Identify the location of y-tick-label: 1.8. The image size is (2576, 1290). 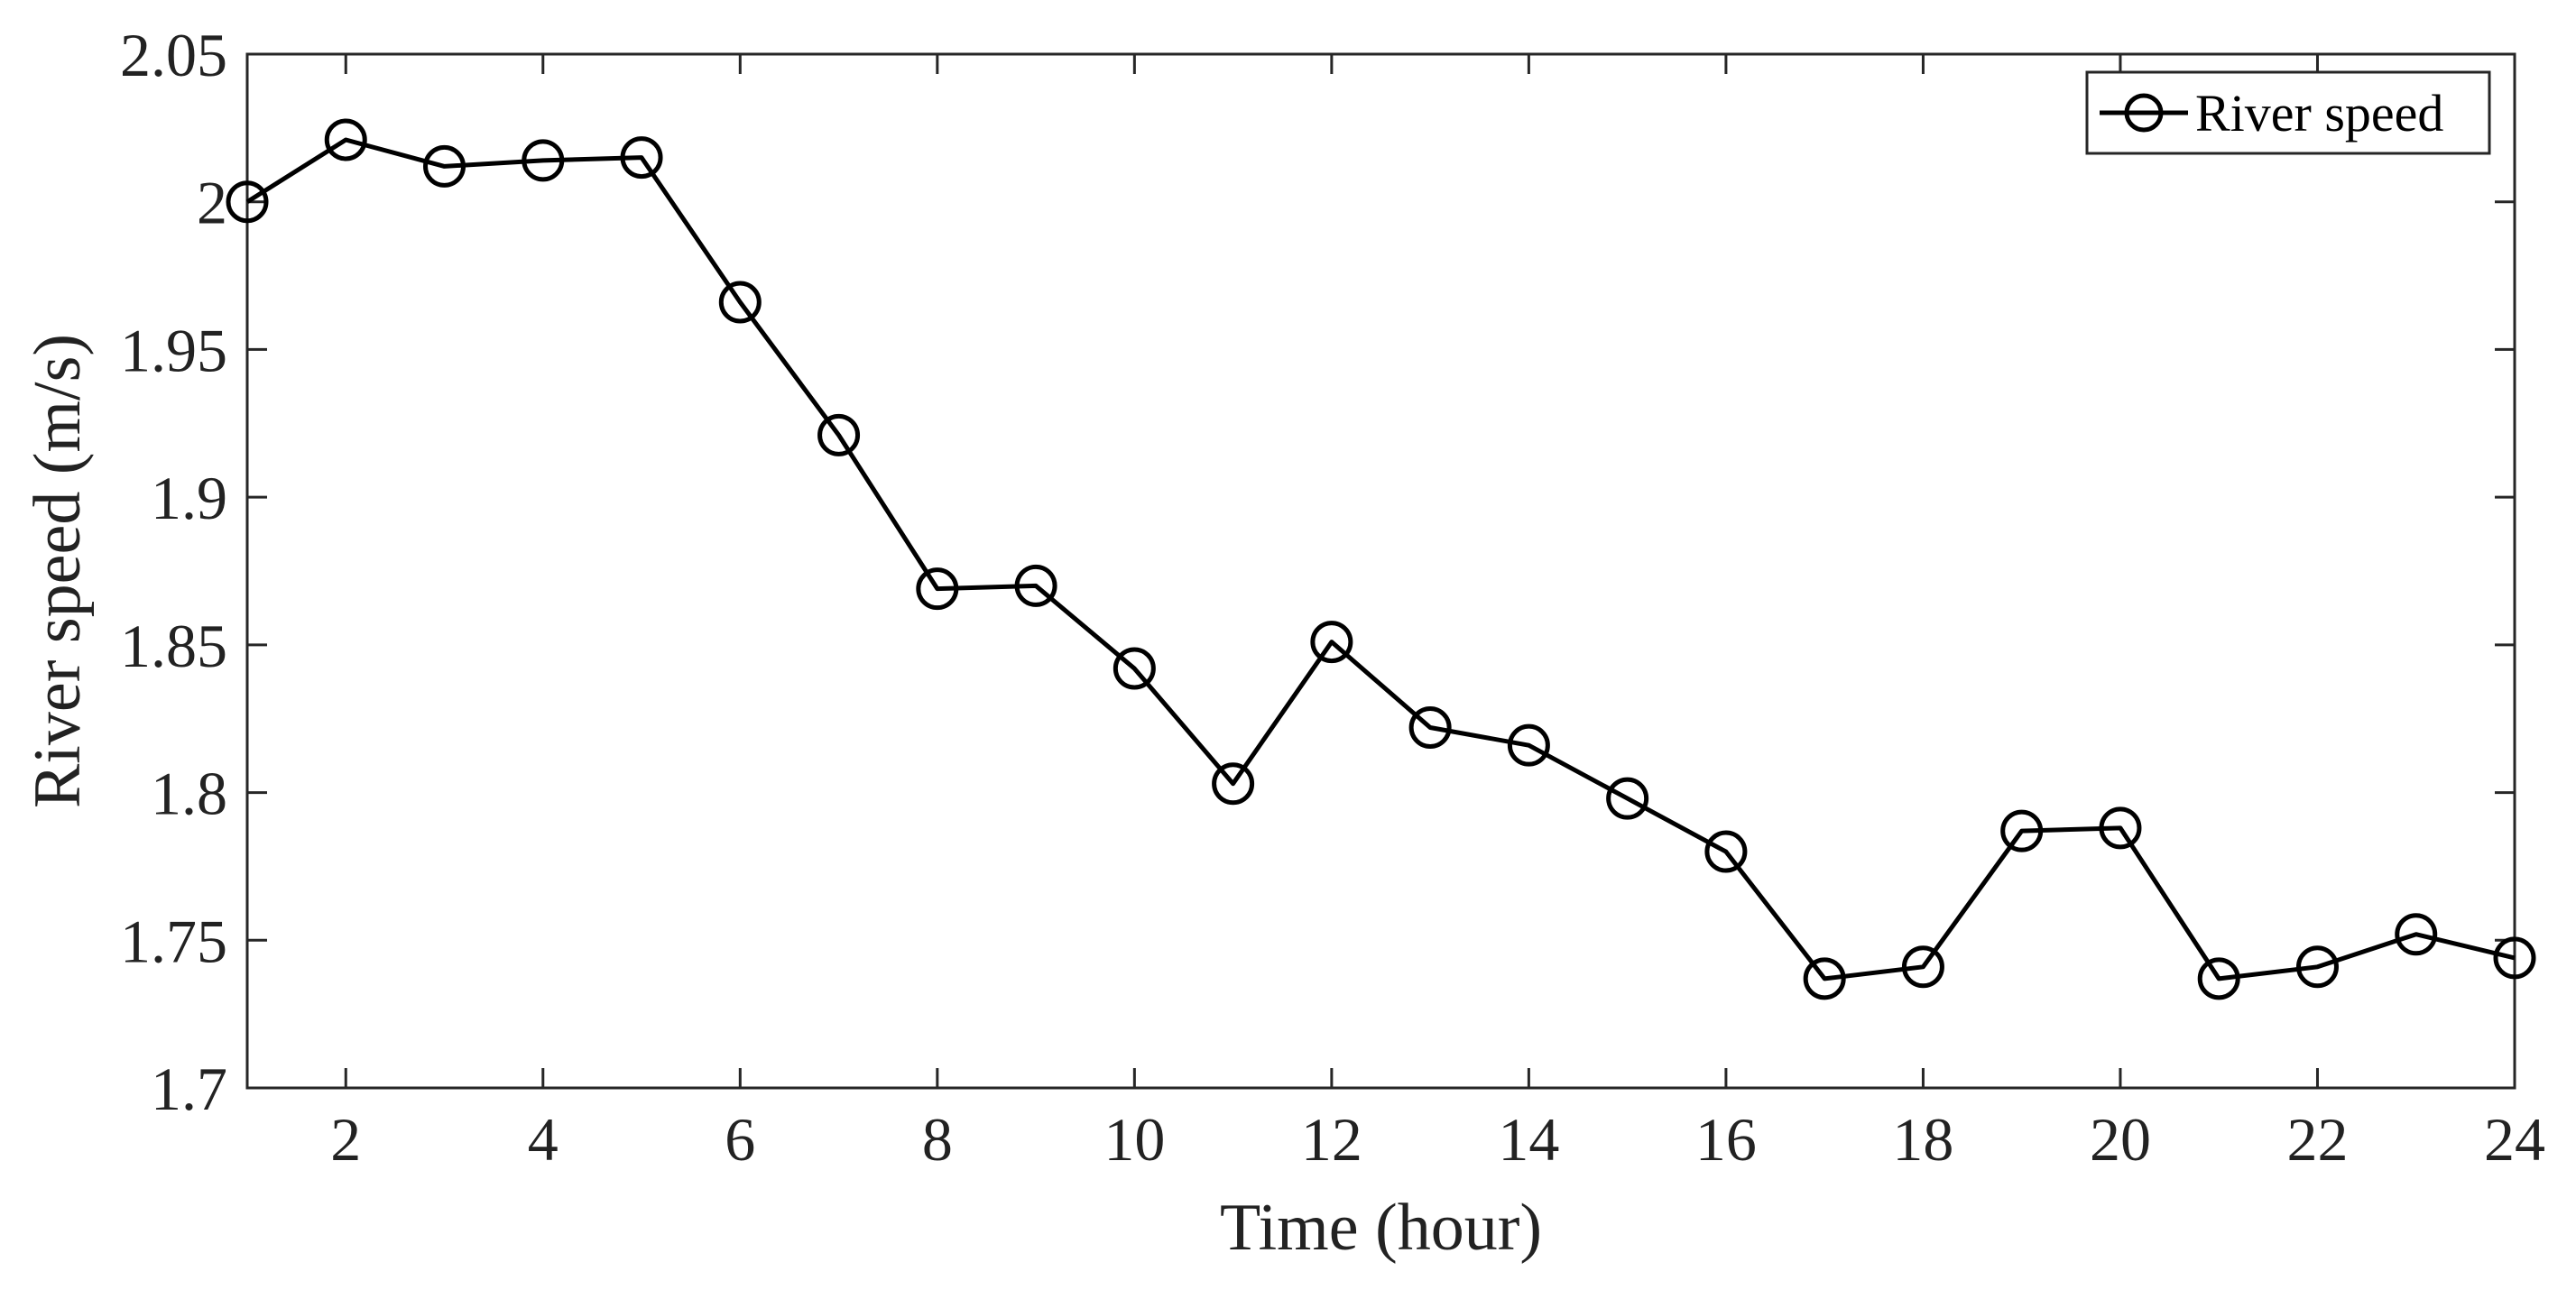
(189, 794).